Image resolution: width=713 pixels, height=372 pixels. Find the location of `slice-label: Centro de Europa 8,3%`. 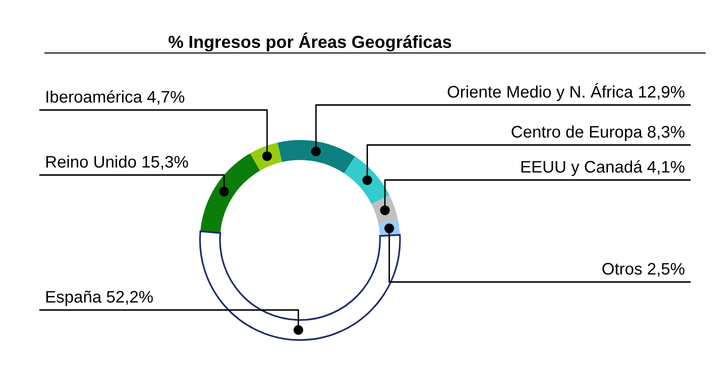

slice-label: Centro de Europa 8,3% is located at coordinates (598, 133).